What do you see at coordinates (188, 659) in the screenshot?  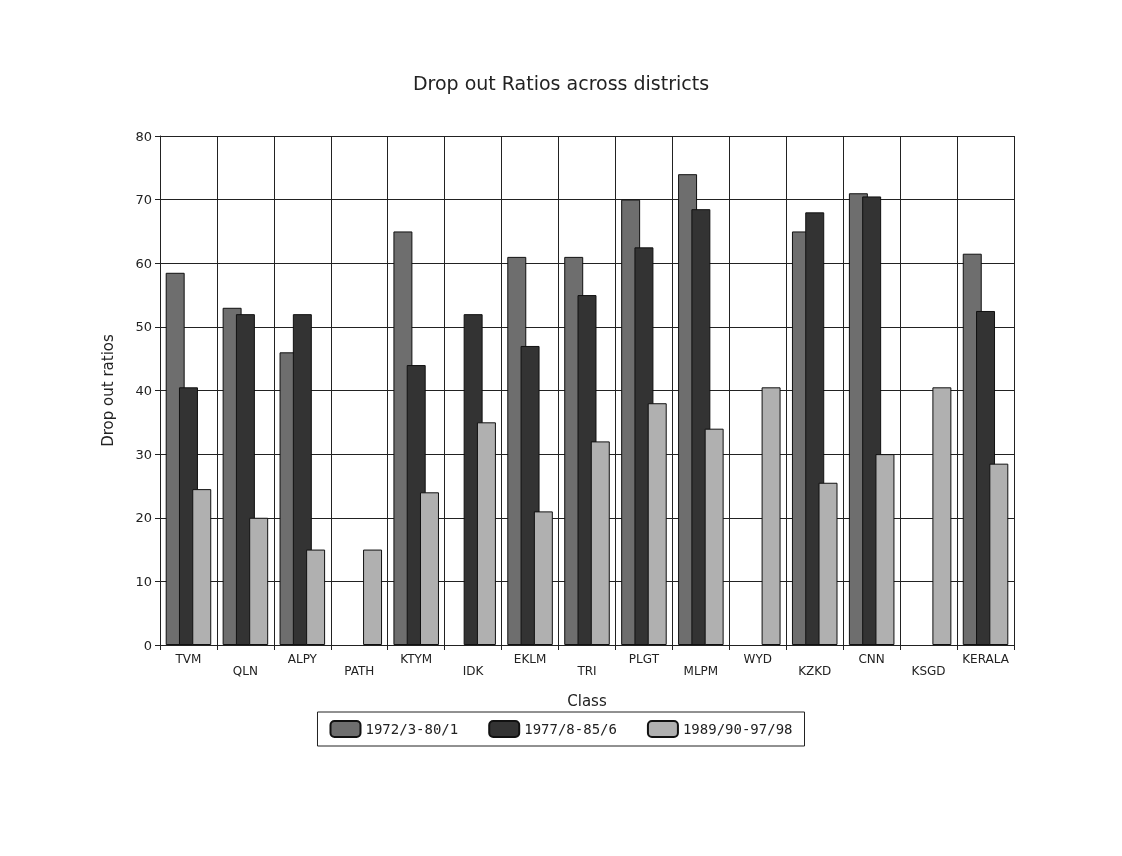 I see `x-tick-label: TVM` at bounding box center [188, 659].